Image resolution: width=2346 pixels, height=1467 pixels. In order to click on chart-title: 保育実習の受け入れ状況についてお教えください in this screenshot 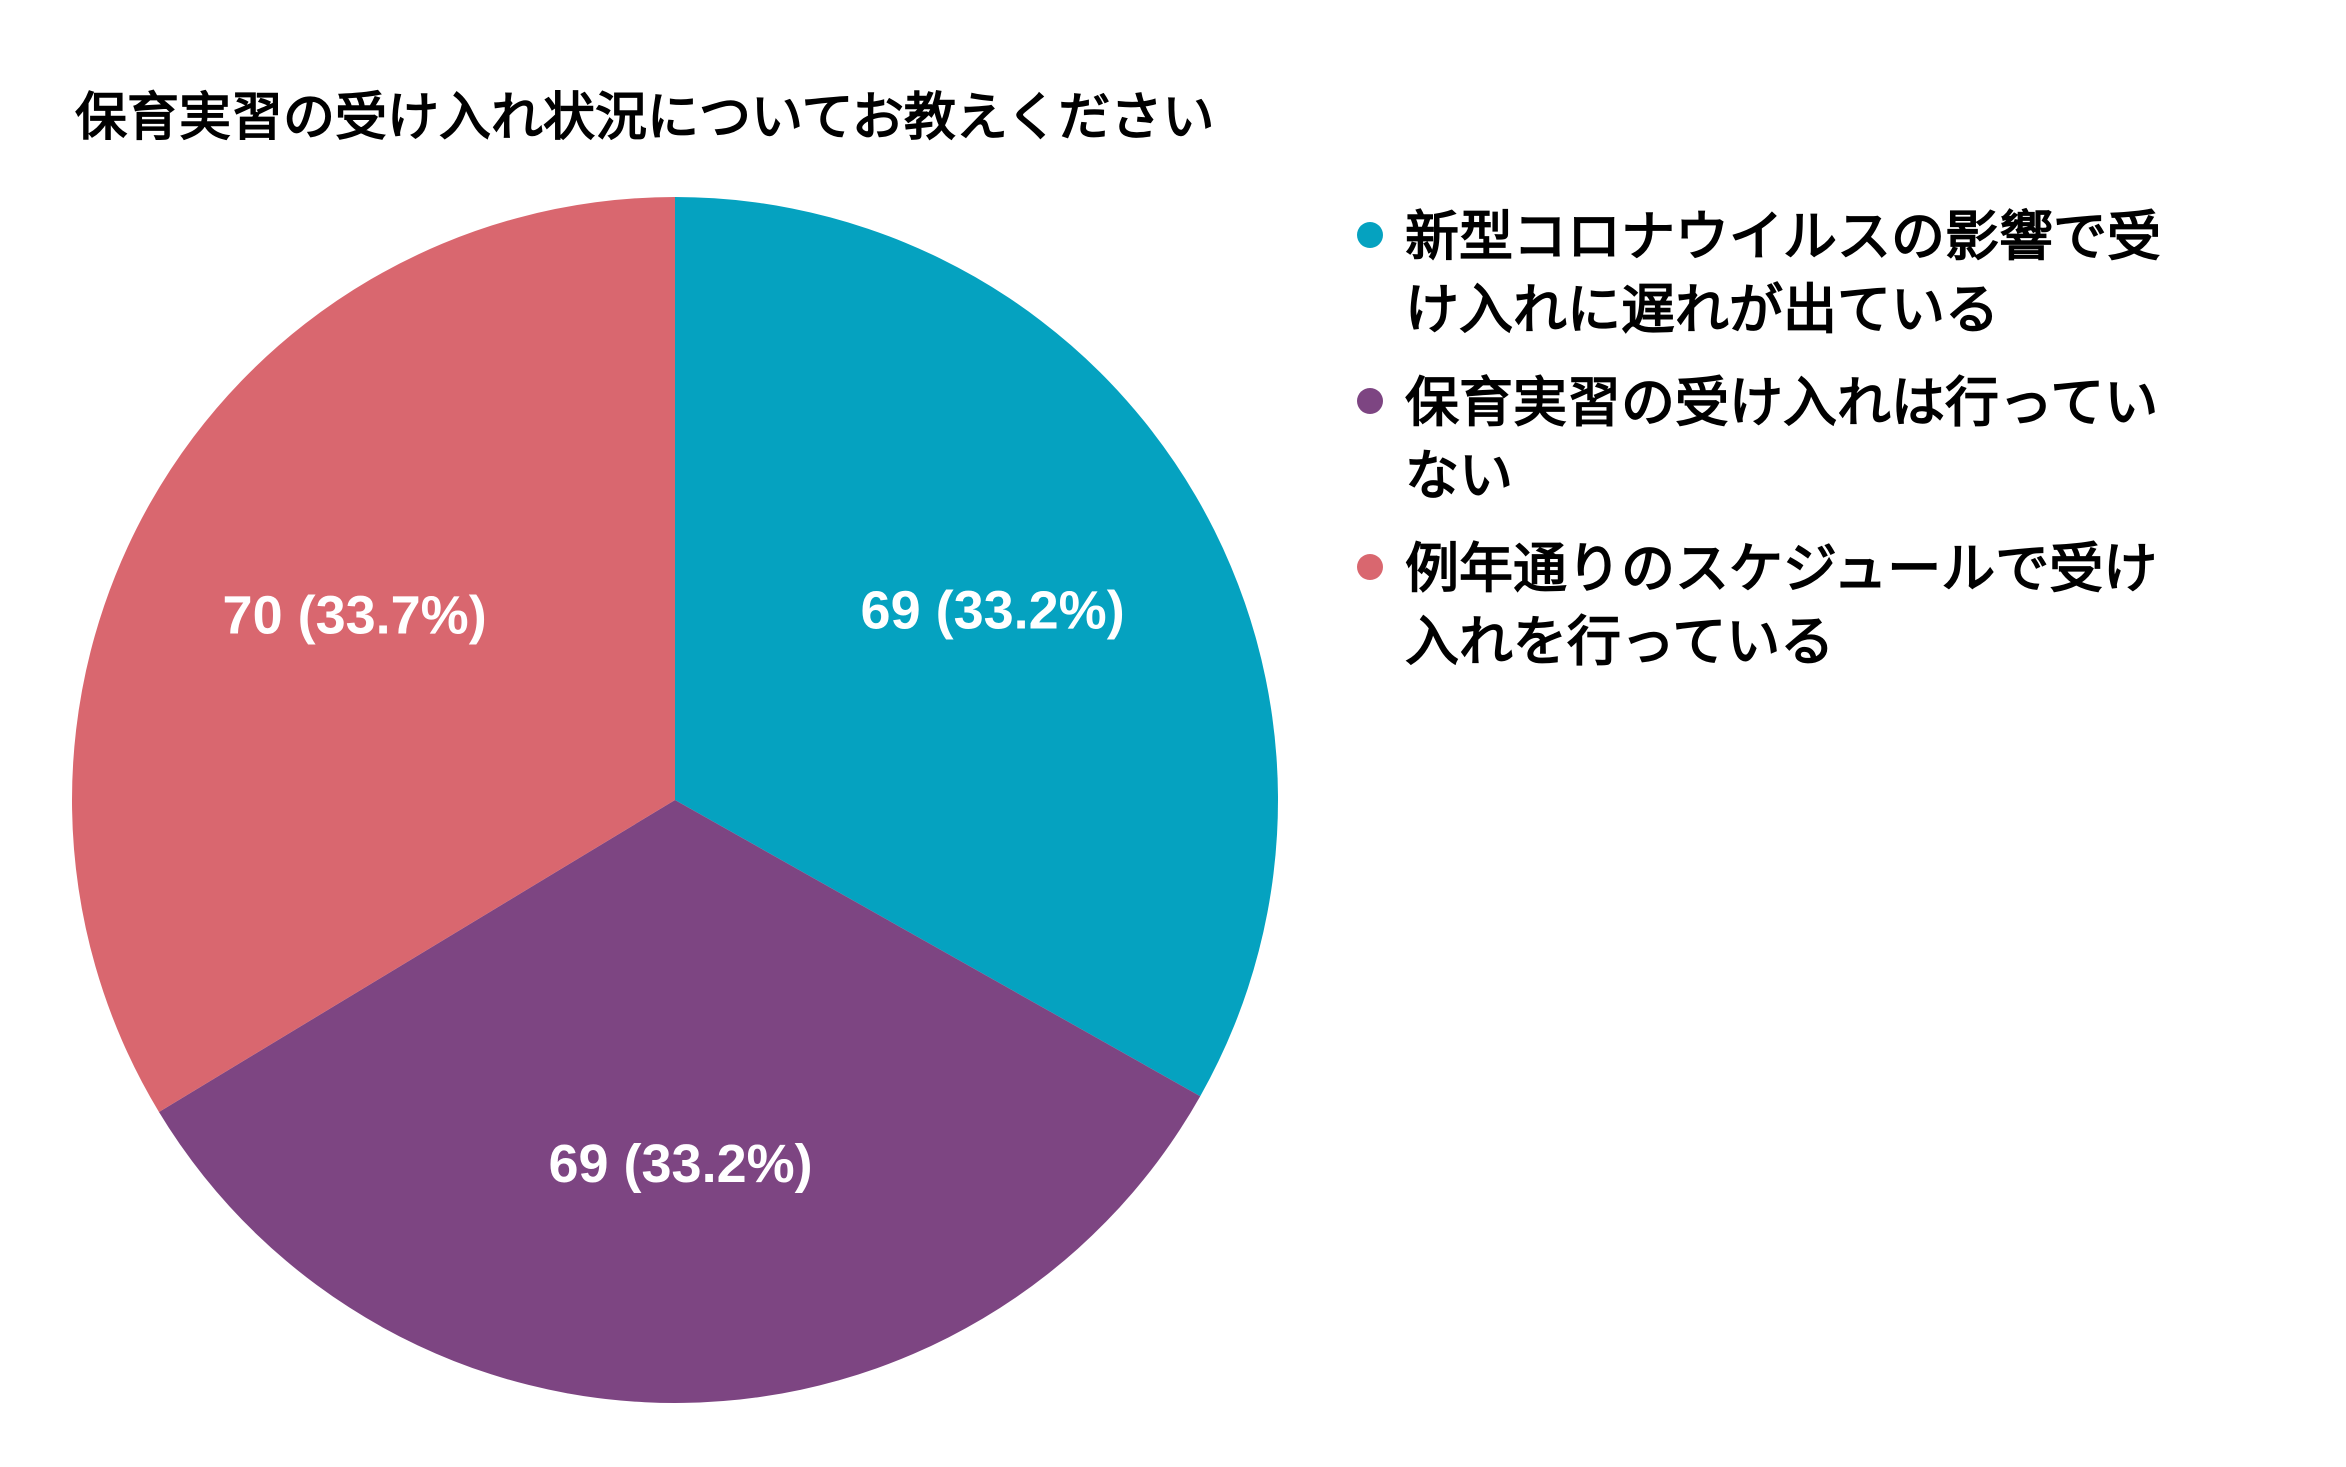, I will do `click(644, 118)`.